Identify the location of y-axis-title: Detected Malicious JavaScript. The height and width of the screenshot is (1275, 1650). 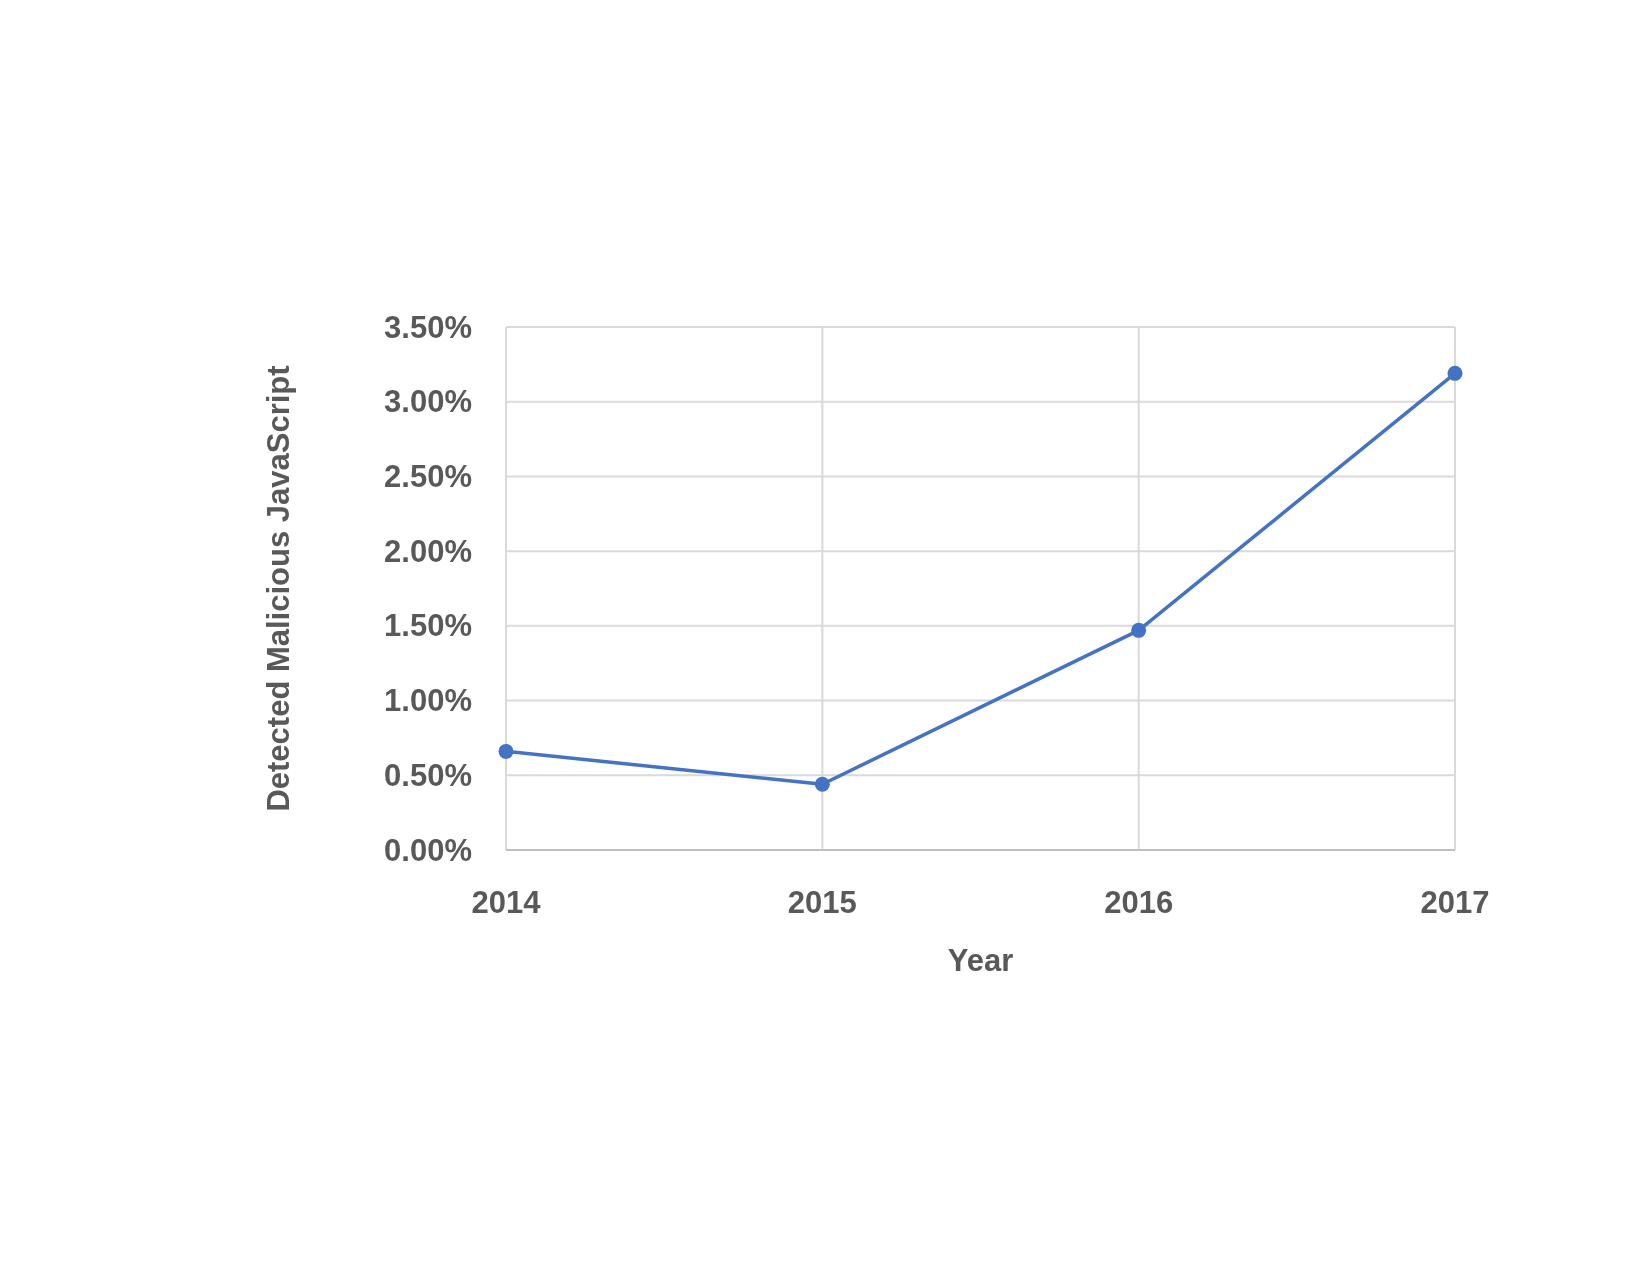
(278, 588).